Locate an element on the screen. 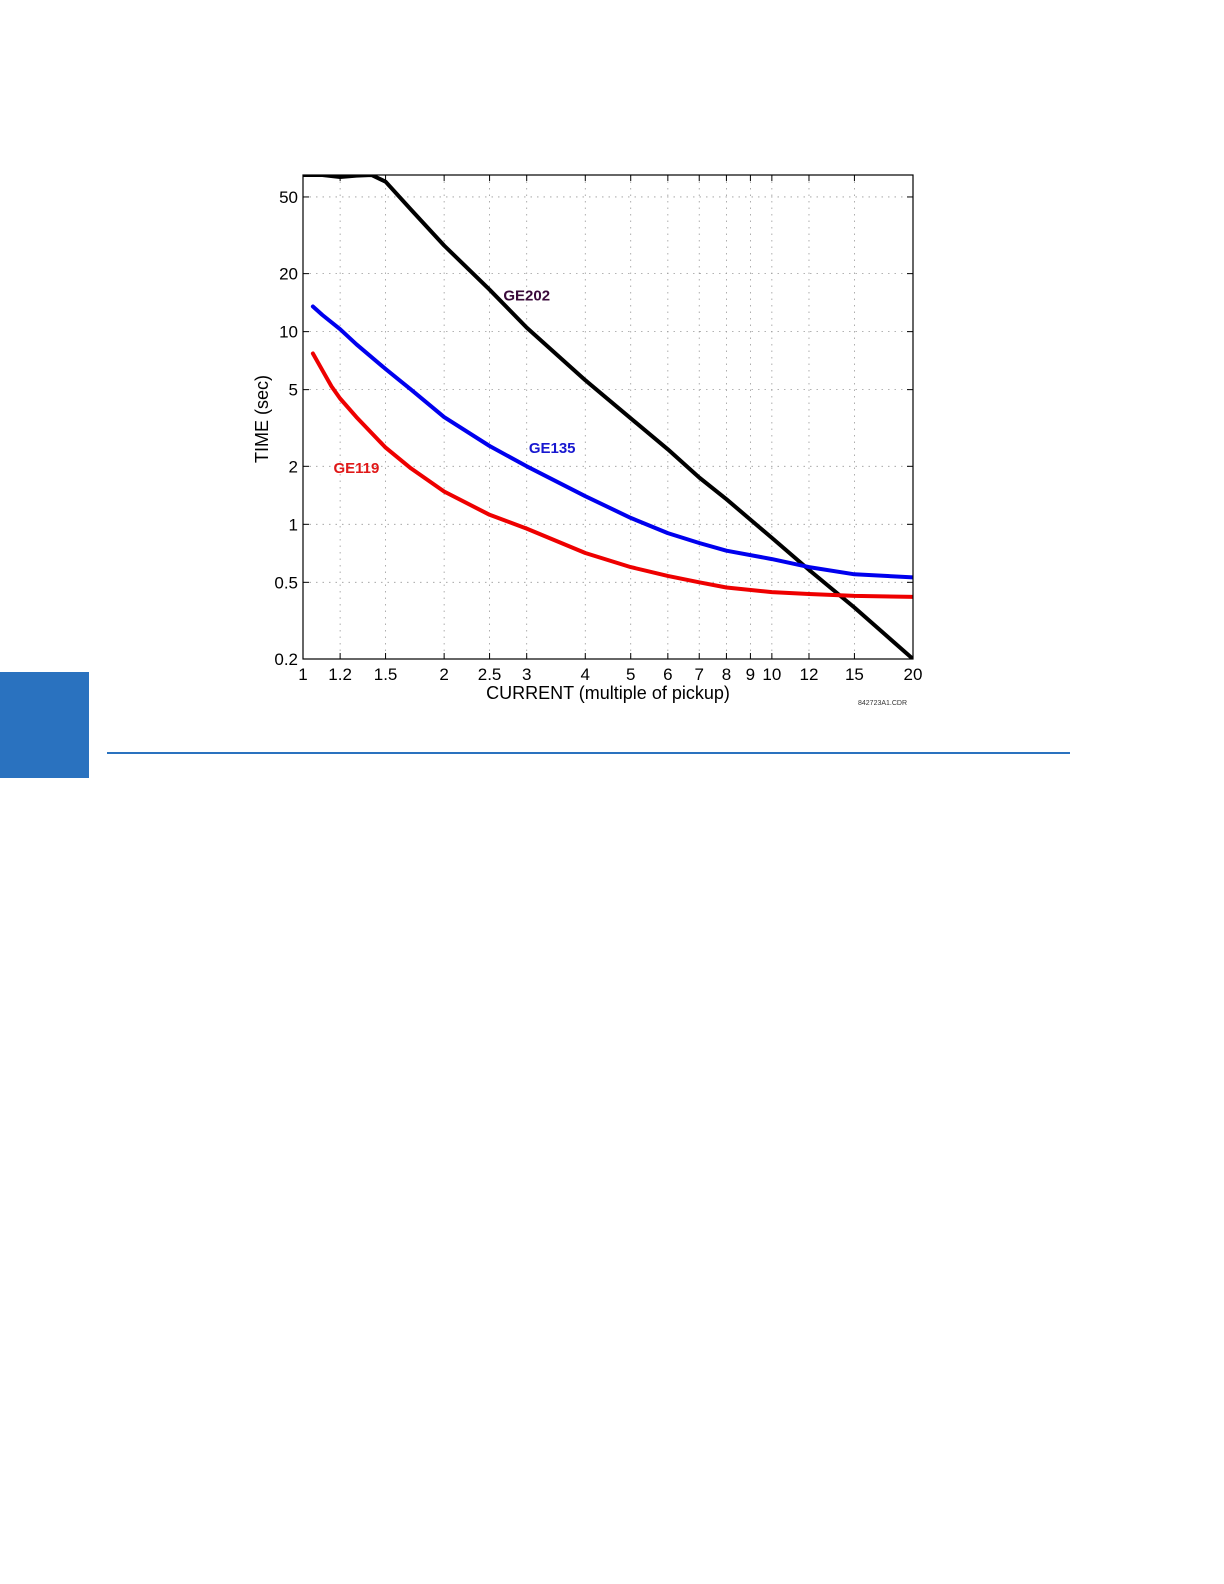 This screenshot has height=1584, width=1224. y-tick-label: 2 is located at coordinates (293, 466).